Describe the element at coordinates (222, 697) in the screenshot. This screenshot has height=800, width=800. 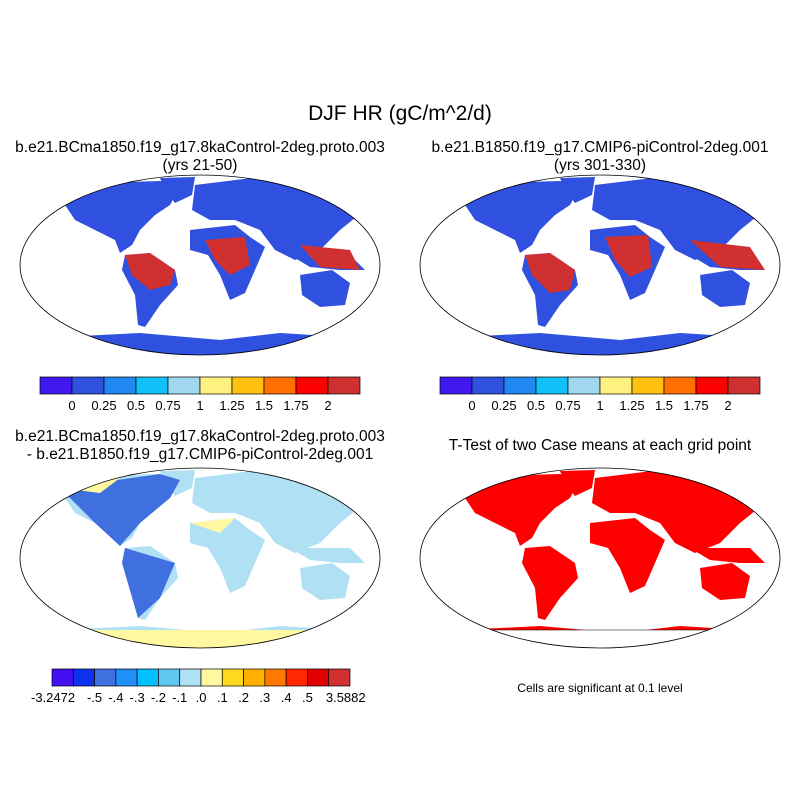
I see `colorbar-tick-label: .1` at that location.